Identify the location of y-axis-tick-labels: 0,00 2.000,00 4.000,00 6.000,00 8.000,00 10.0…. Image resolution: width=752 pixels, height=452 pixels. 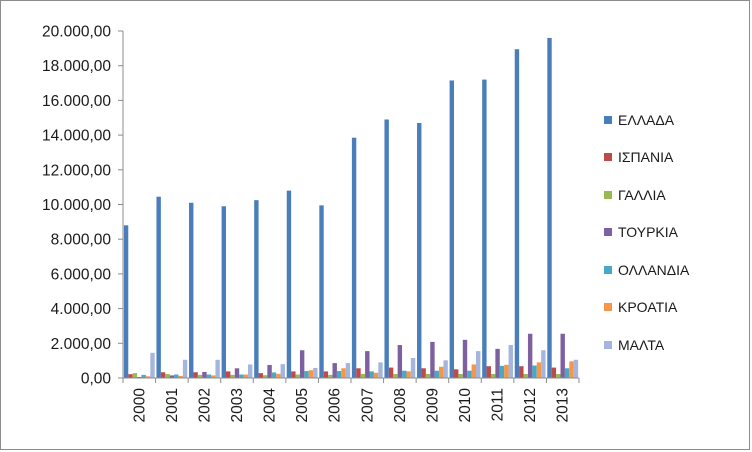
(76, 206).